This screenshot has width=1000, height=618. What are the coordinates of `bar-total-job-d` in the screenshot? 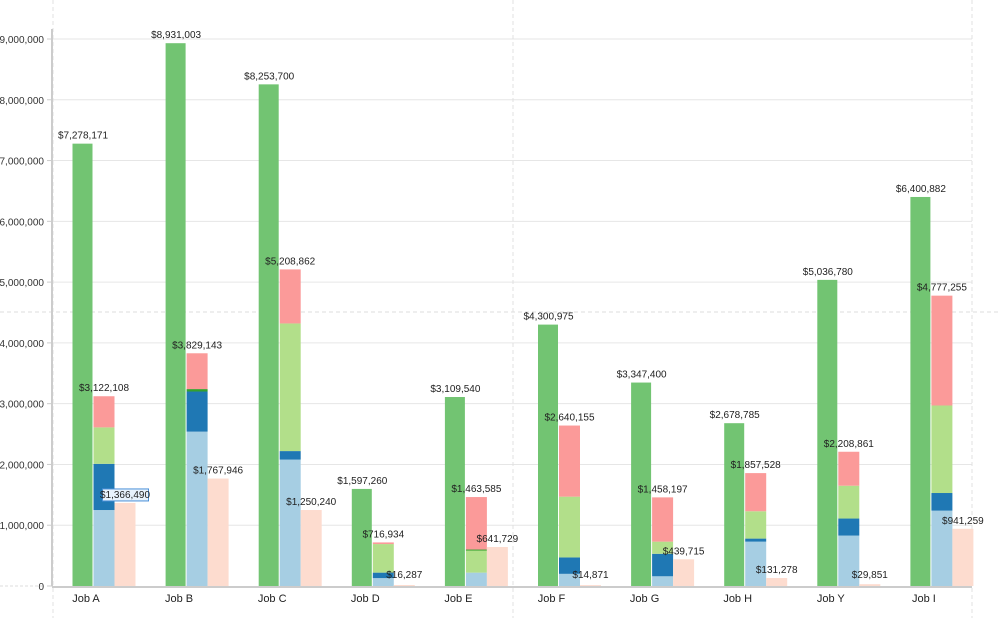 It's located at (361, 537).